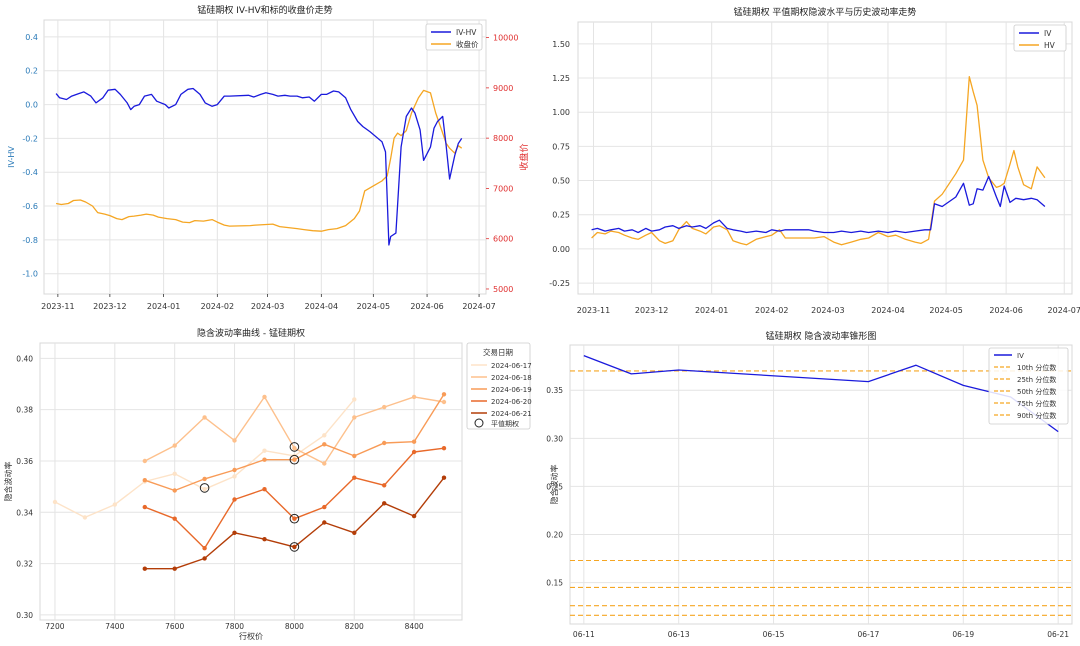  What do you see at coordinates (54, 626) in the screenshot?
I see `x-tick-label: 7200` at bounding box center [54, 626].